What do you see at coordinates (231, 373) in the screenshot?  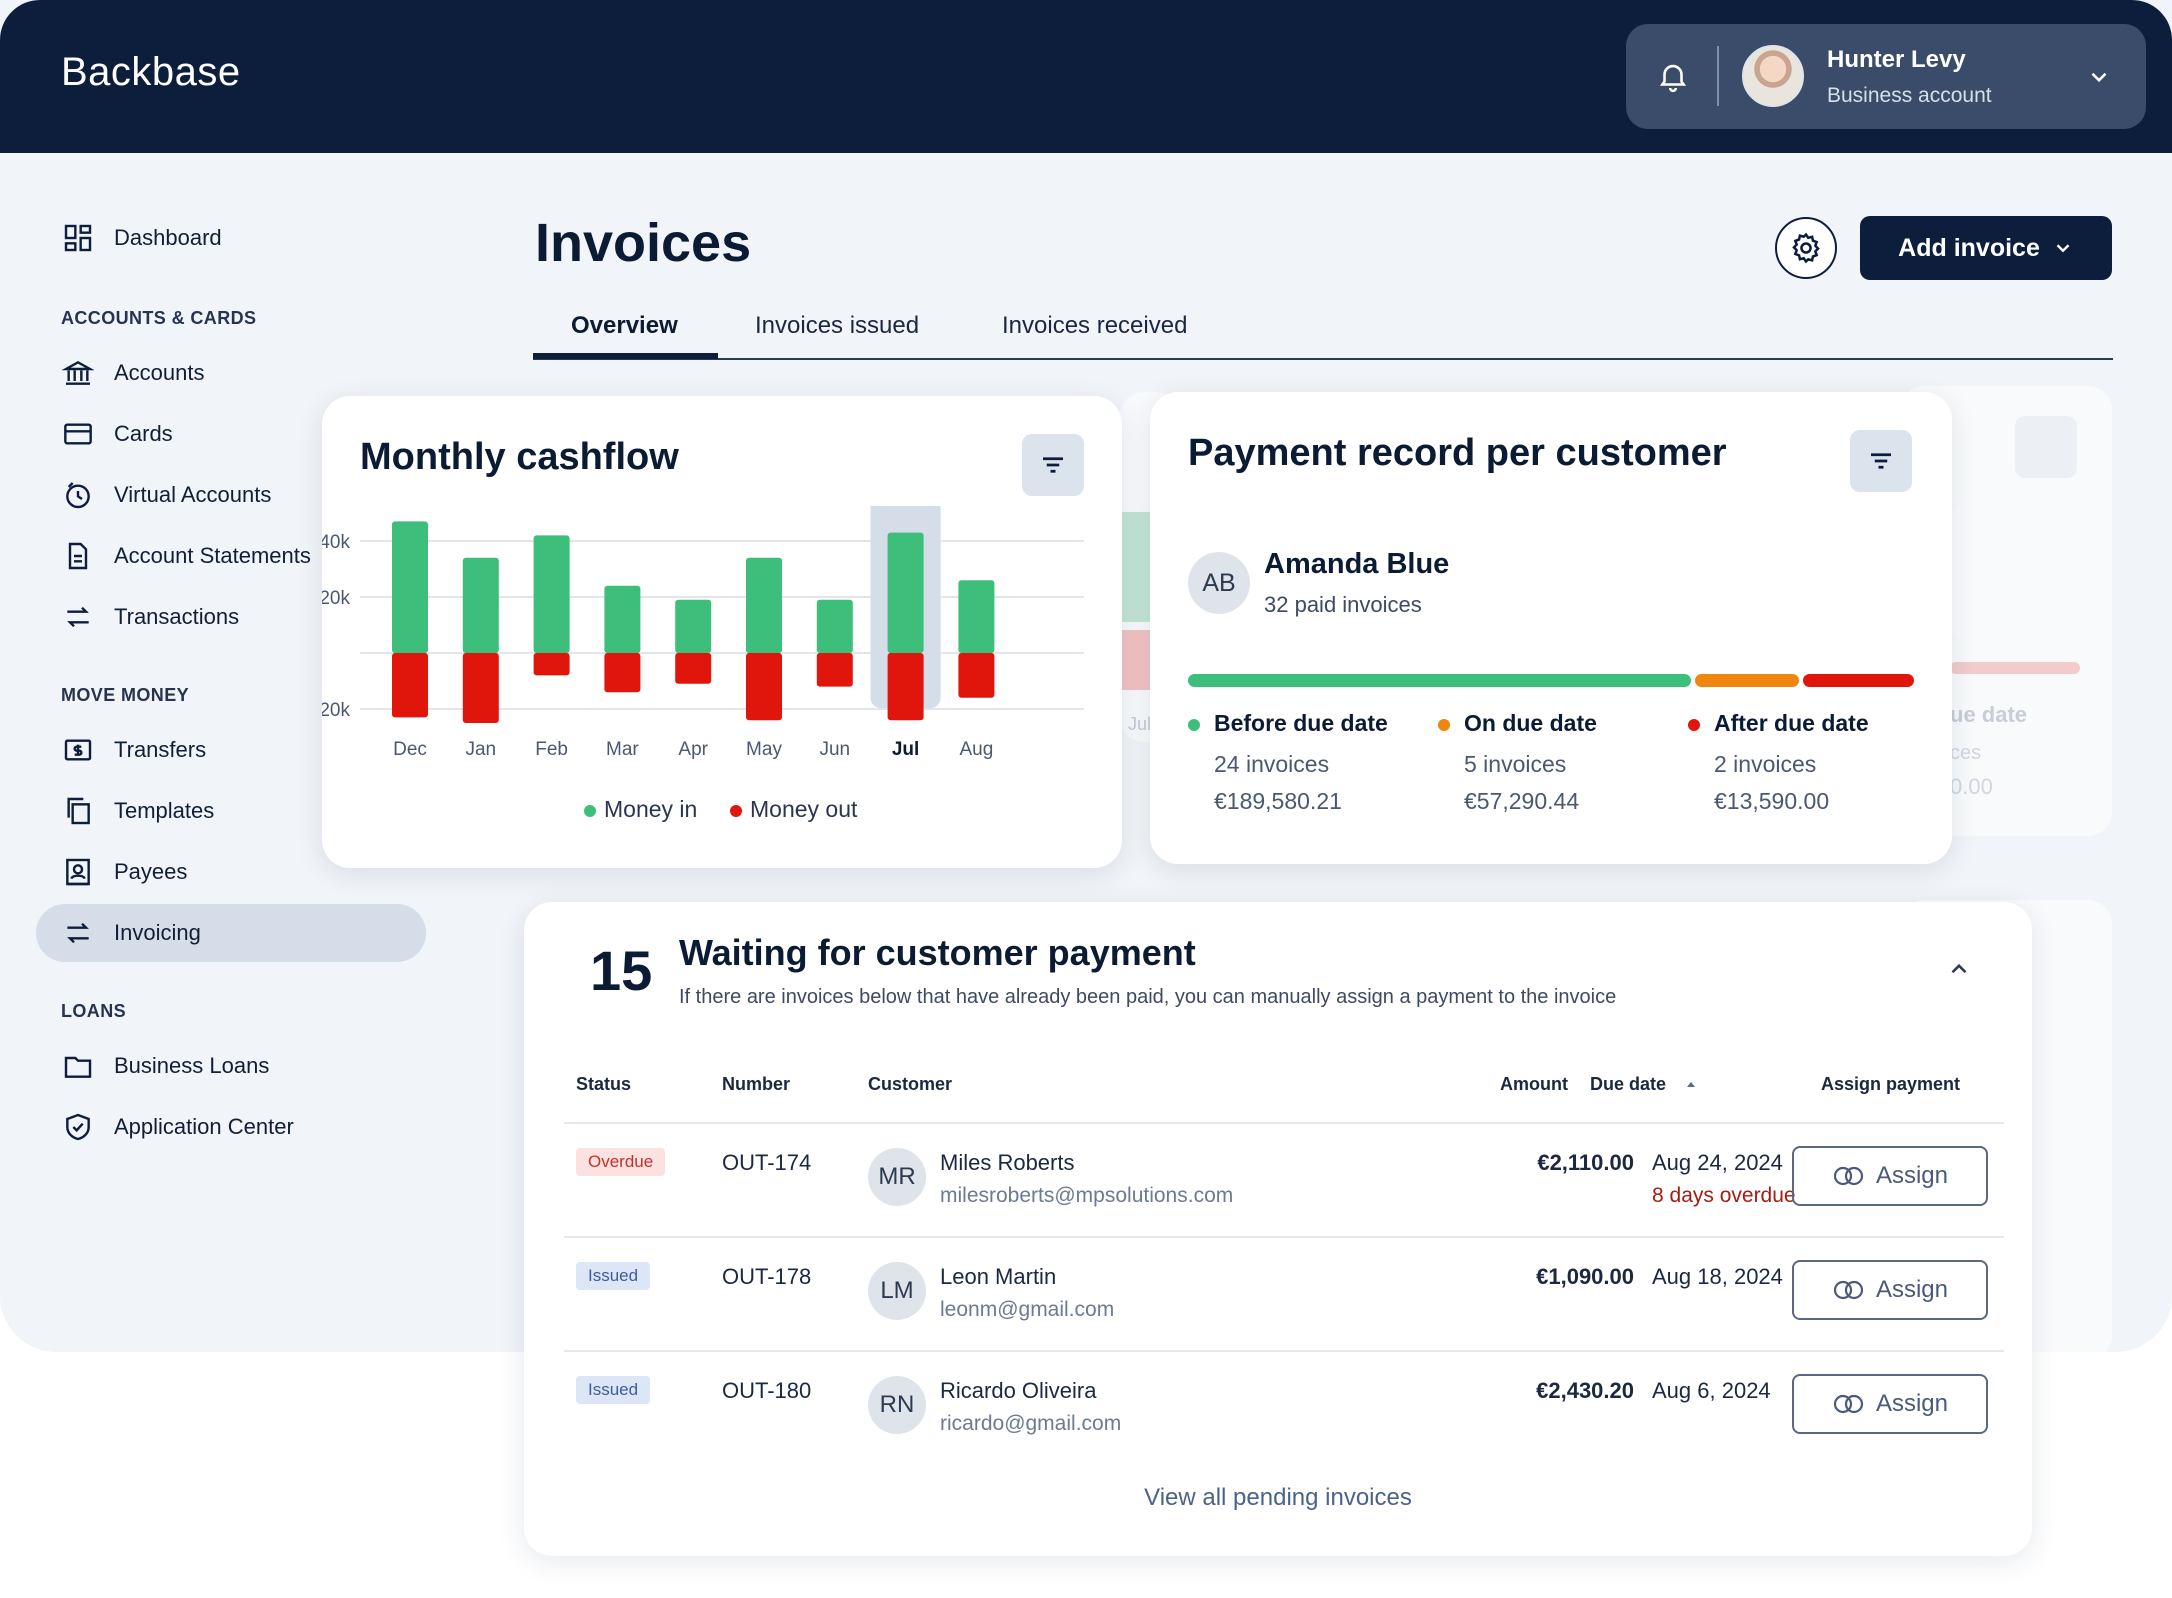 I see `sidebar-item-accounts: Accounts` at bounding box center [231, 373].